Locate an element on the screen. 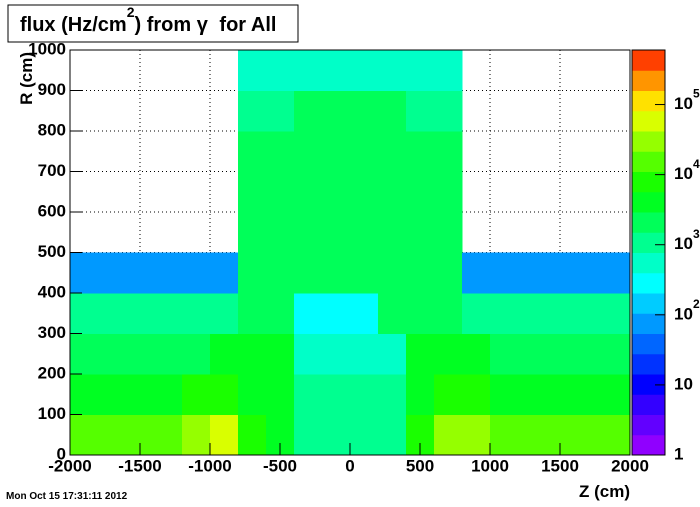 The image size is (700, 507). z-tick-sup: 2 is located at coordinates (696, 304).